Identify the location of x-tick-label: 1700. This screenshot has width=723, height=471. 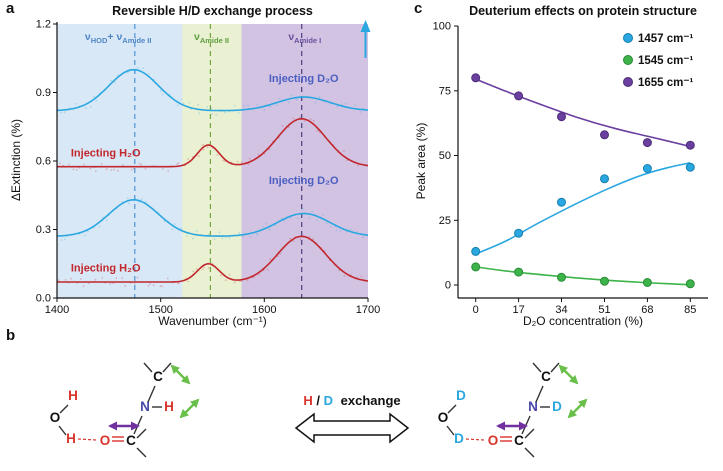
(368, 310).